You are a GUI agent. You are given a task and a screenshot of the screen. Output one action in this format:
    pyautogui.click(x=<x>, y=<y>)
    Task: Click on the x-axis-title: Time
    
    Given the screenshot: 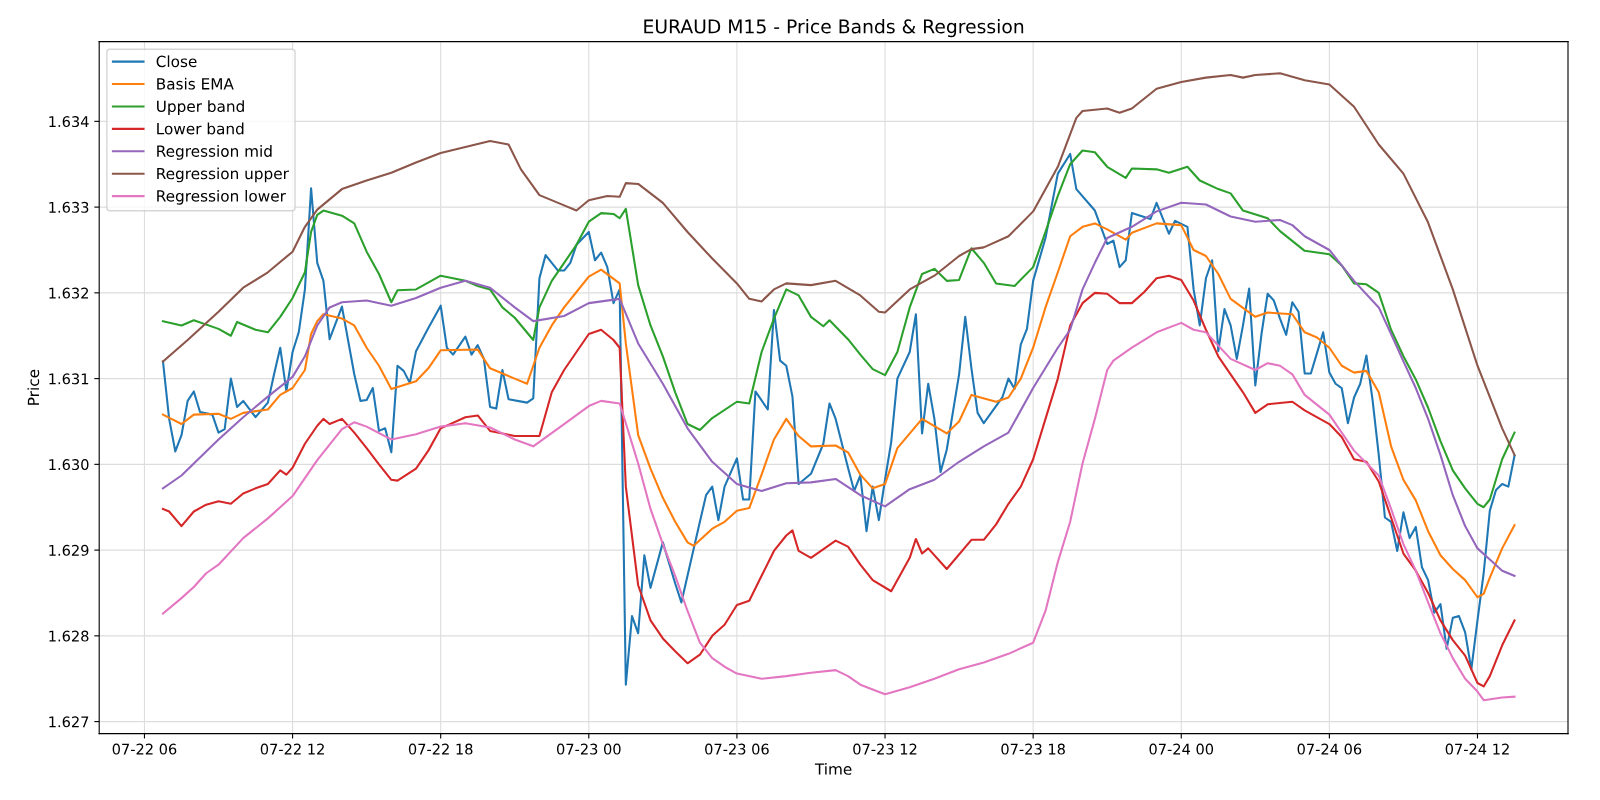 What is the action you would take?
    pyautogui.click(x=833, y=768)
    